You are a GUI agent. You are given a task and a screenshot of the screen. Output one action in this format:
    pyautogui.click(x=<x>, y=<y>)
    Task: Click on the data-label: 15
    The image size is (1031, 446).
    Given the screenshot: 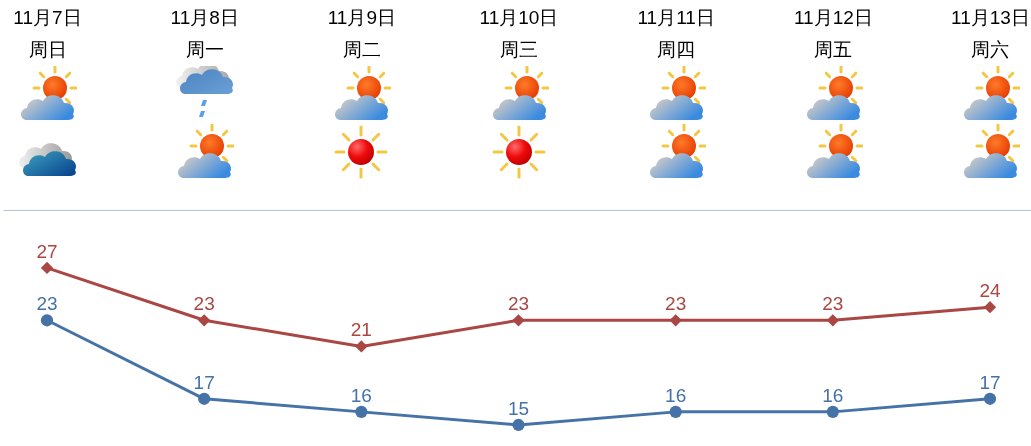 What is the action you would take?
    pyautogui.click(x=518, y=408)
    